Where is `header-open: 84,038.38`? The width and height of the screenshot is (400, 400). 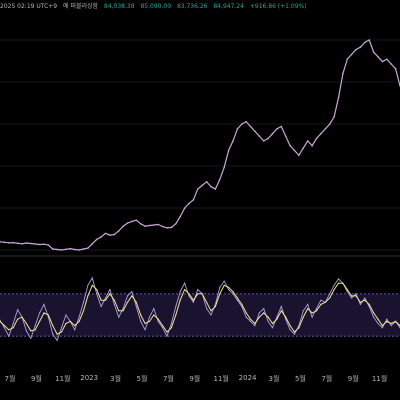 header-open: 84,038.38 is located at coordinates (119, 6).